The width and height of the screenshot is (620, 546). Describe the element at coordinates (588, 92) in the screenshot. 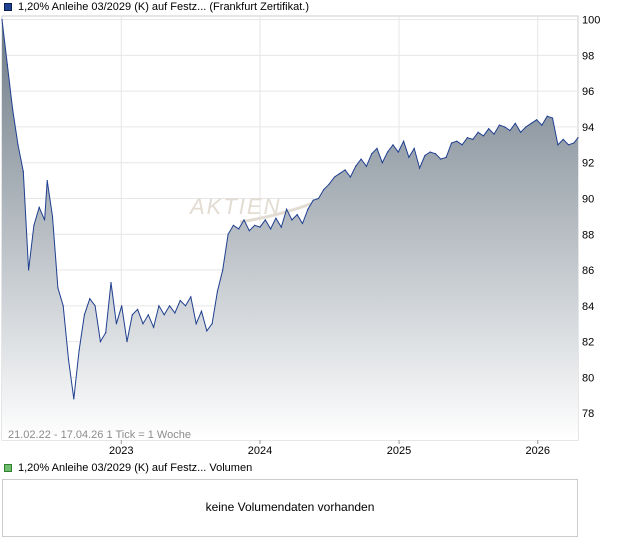

I see `y-tick-label: 96` at that location.